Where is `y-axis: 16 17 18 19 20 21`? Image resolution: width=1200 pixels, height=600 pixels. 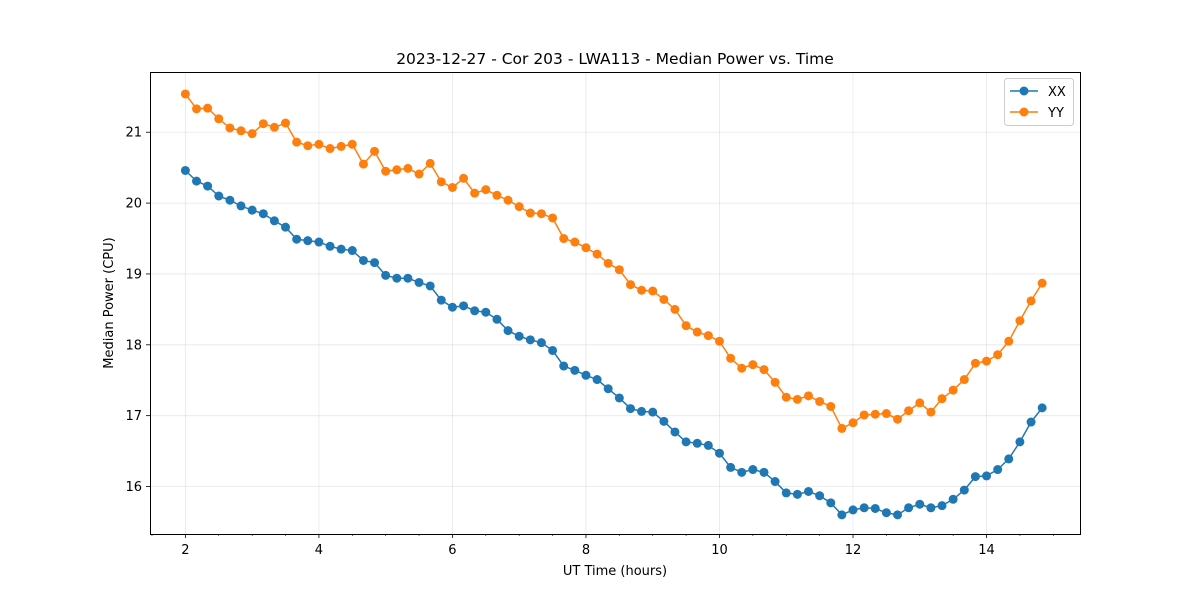 y-axis: 16 17 18 19 20 21 is located at coordinates (137, 310).